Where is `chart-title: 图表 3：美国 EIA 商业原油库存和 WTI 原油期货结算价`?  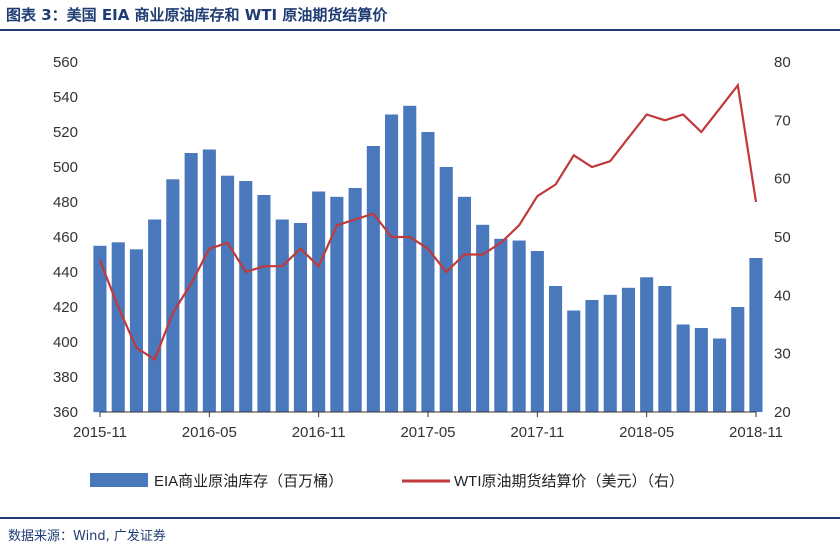
chart-title: 图表 3：美国 EIA 商业原油库存和 WTI 原油期货结算价 is located at coordinates (197, 15).